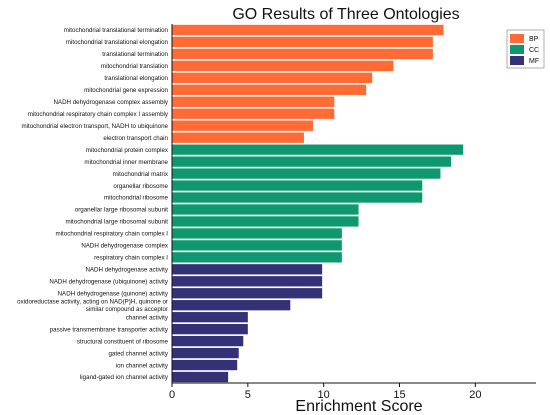 This screenshot has height=415, width=550. I want to click on legend: BP CC MF, so click(525, 49).